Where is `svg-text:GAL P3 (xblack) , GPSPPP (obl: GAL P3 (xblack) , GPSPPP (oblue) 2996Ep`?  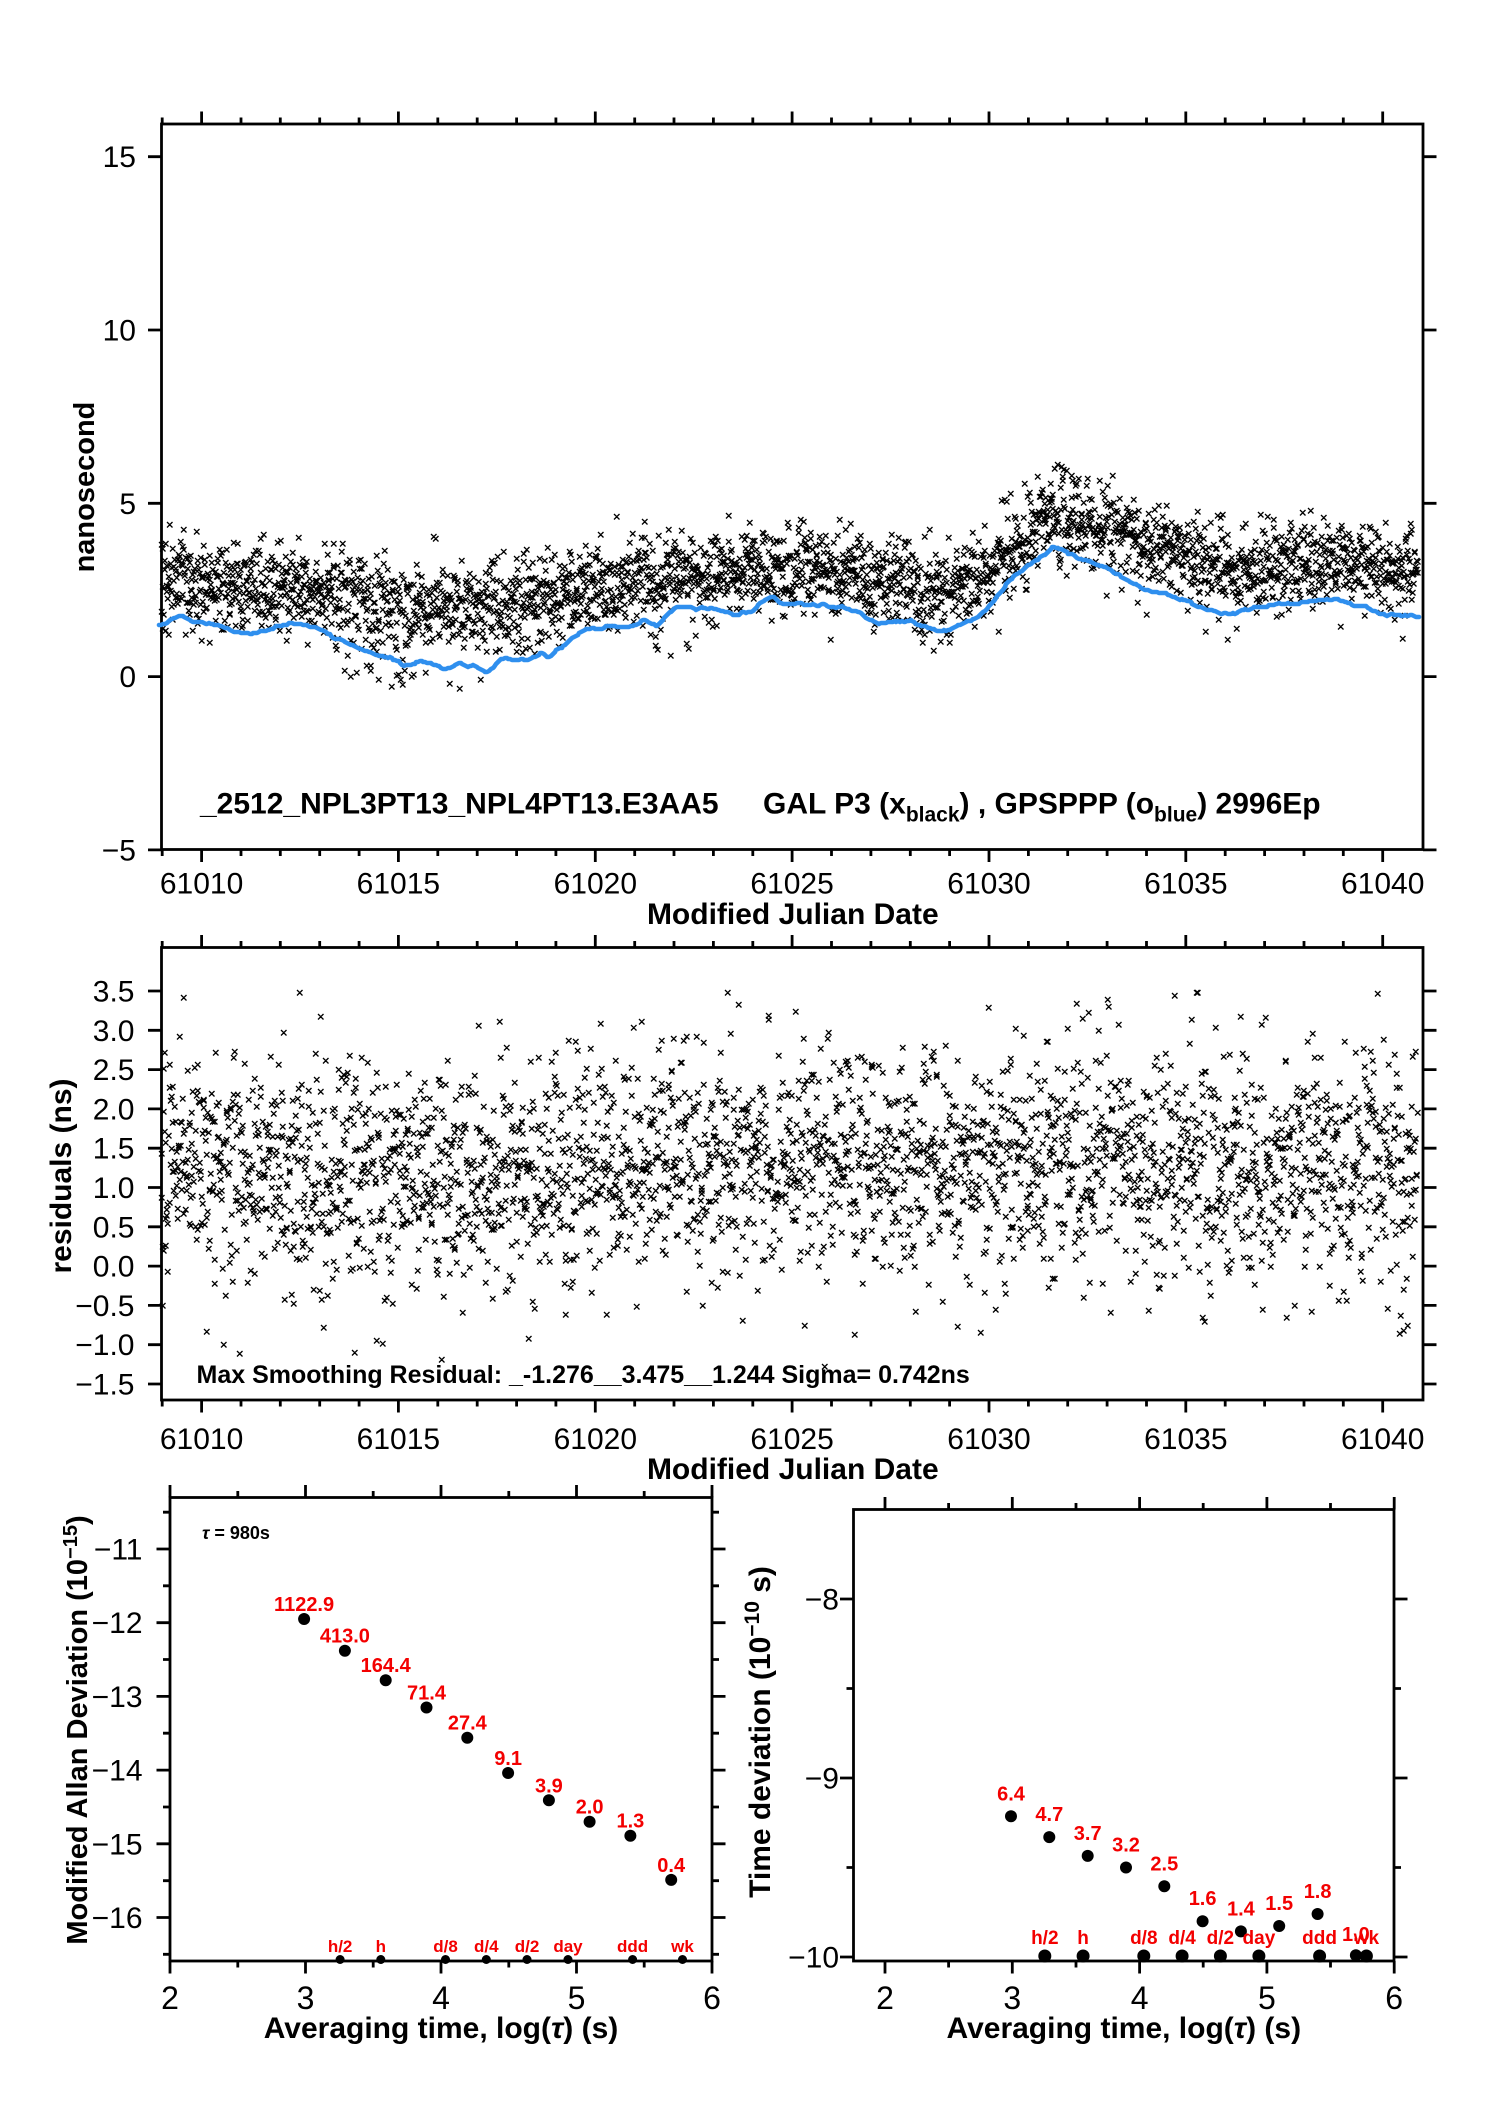
svg-text:GAL P3 (xblack) , GPSPPP (obl: GAL P3 (xblack) , GPSPPP (oblue) 2996Ep is located at coordinates (1042, 807).